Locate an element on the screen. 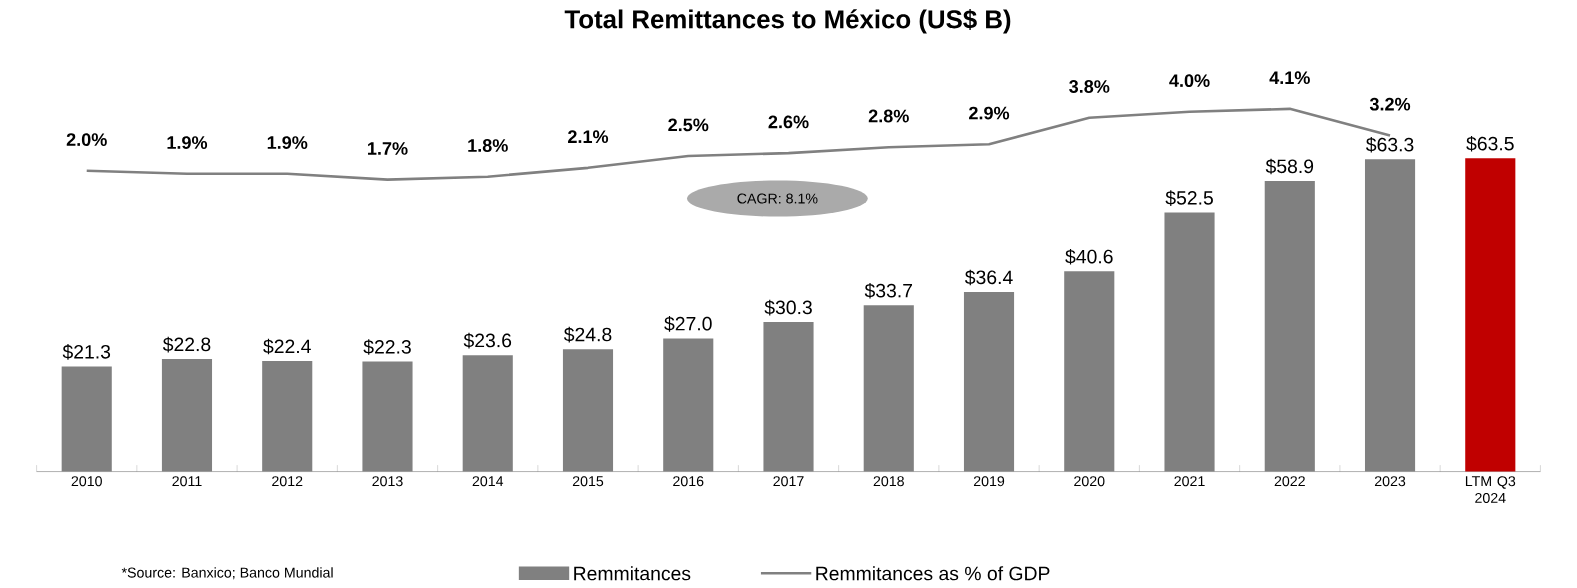  x-tick-label: 2023 is located at coordinates (1390, 481).